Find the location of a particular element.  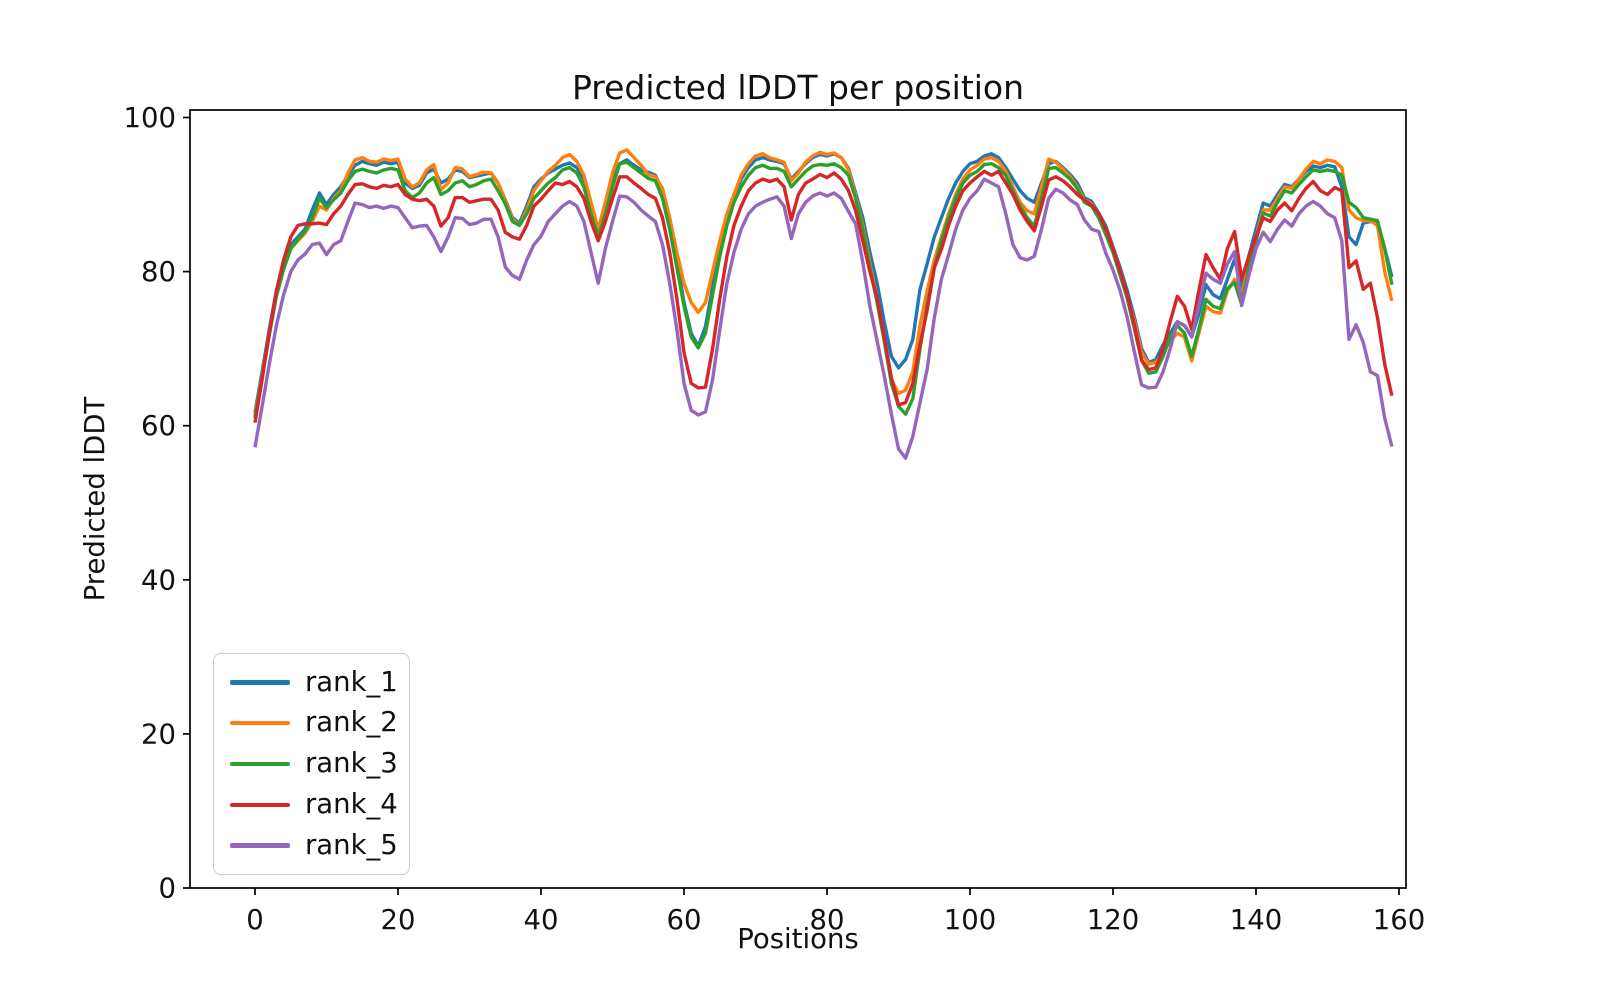

x-tick-label: 60 is located at coordinates (684, 920).